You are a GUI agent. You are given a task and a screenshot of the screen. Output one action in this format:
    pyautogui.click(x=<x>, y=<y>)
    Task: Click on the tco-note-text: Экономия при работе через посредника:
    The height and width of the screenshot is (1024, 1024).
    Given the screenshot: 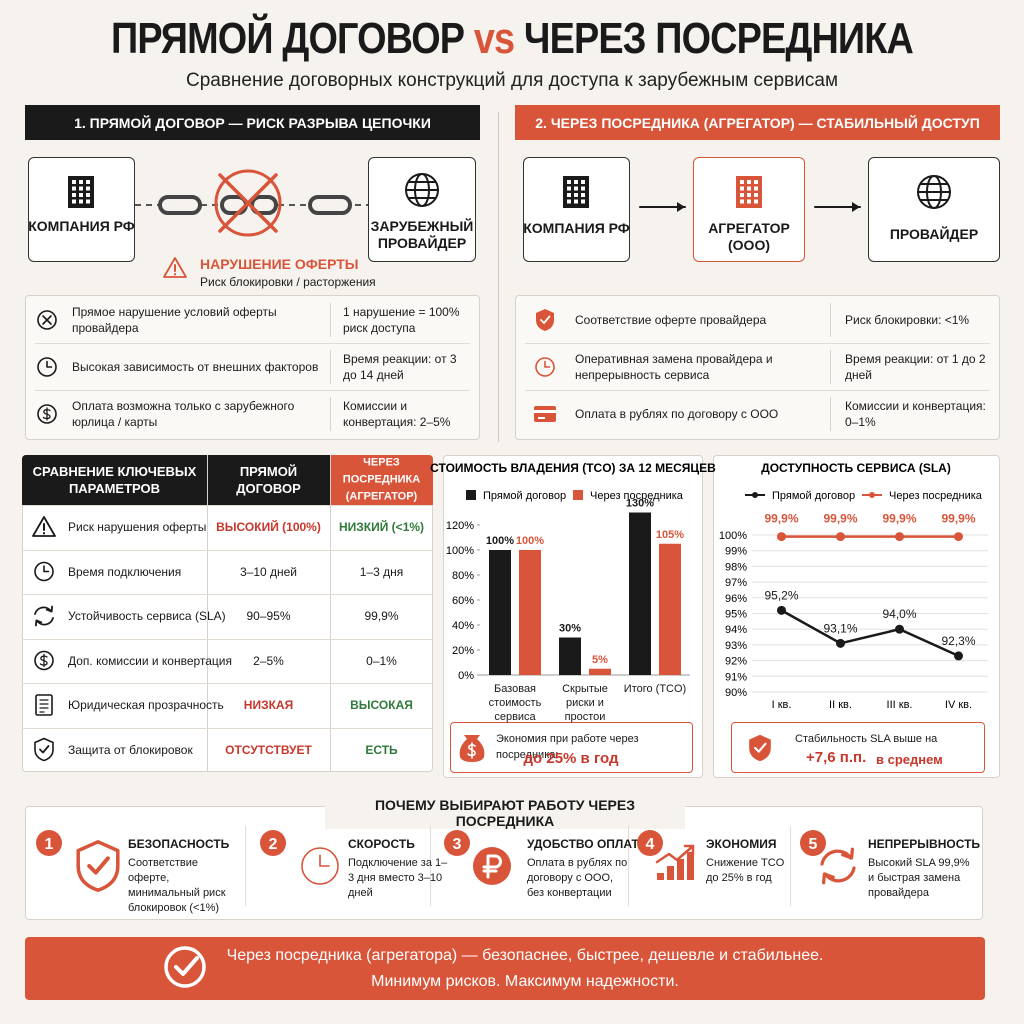 What is the action you would take?
    pyautogui.click(x=567, y=747)
    